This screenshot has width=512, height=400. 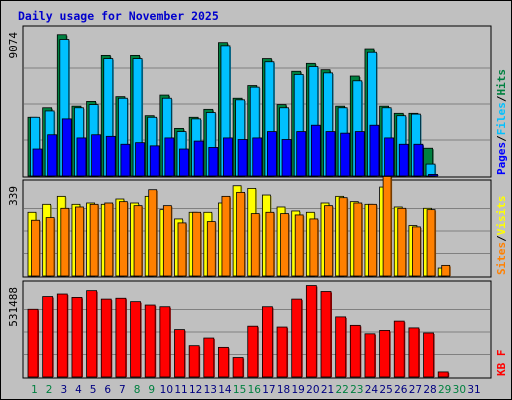 I want to click on day-label-15: 15, so click(x=239, y=390).